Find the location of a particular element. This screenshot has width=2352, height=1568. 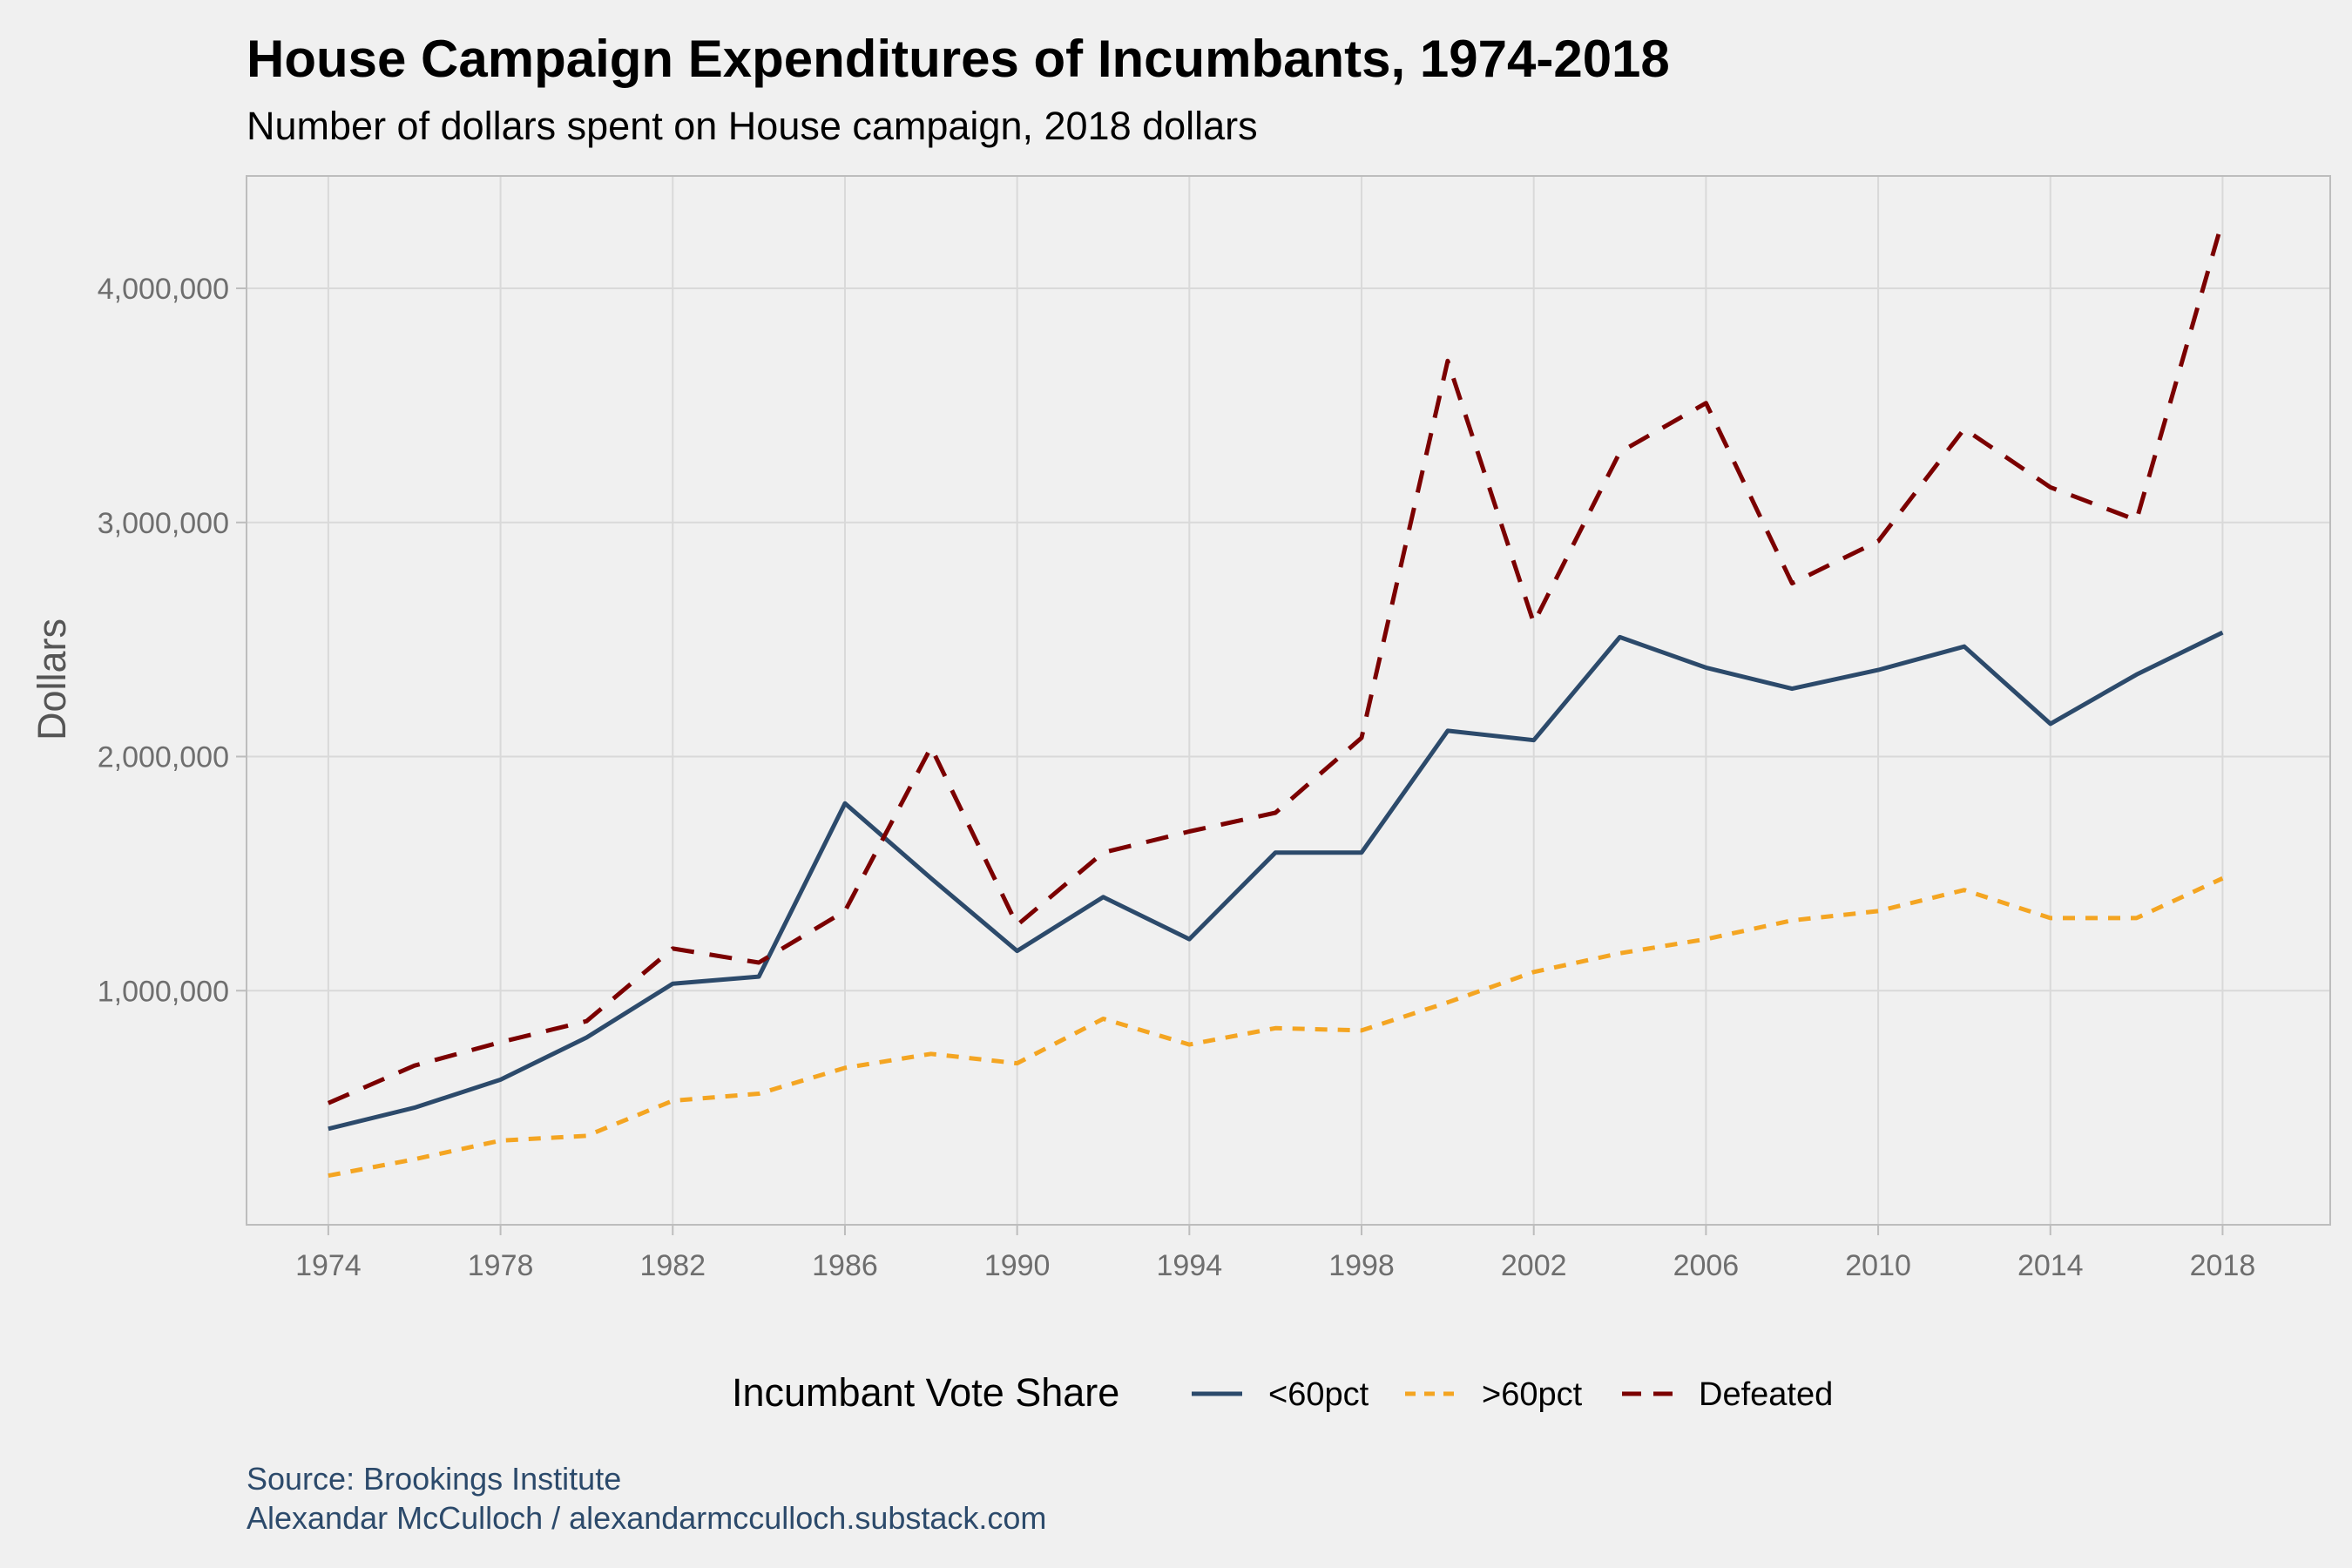

x-tick-label: 2010 is located at coordinates (1878, 1265).